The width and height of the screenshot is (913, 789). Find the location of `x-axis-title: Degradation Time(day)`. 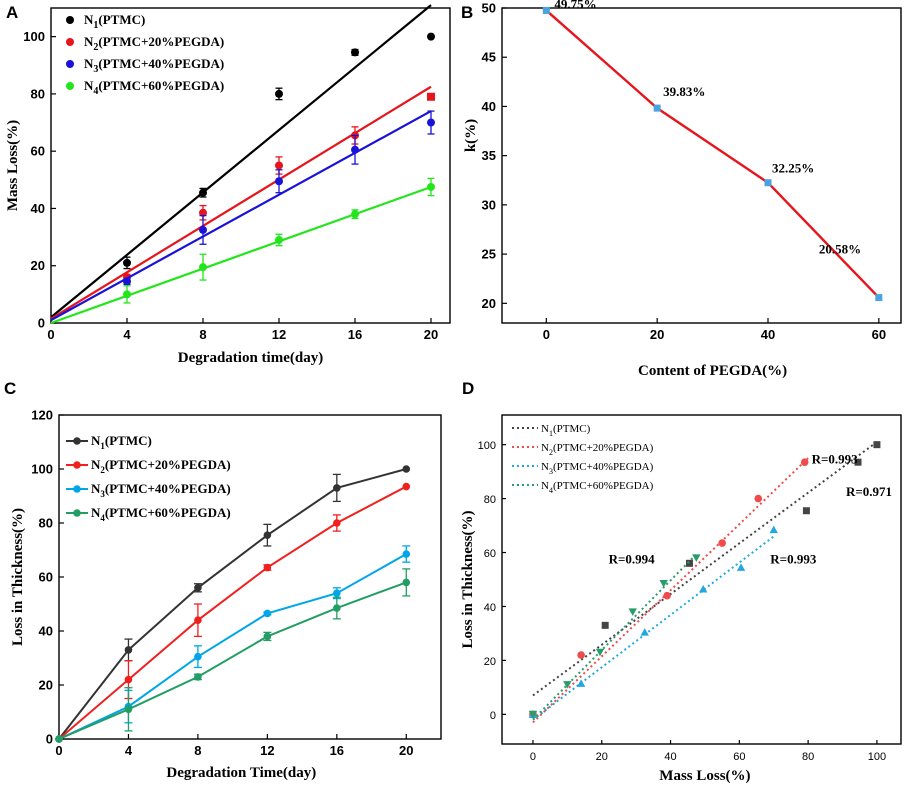

x-axis-title: Degradation Time(day) is located at coordinates (241, 773).